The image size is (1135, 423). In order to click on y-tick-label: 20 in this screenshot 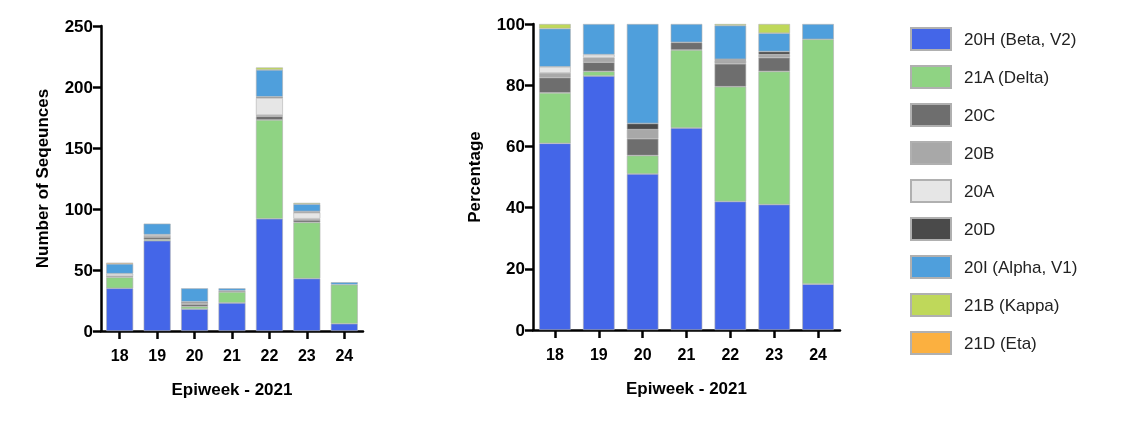, I will do `click(515, 269)`.